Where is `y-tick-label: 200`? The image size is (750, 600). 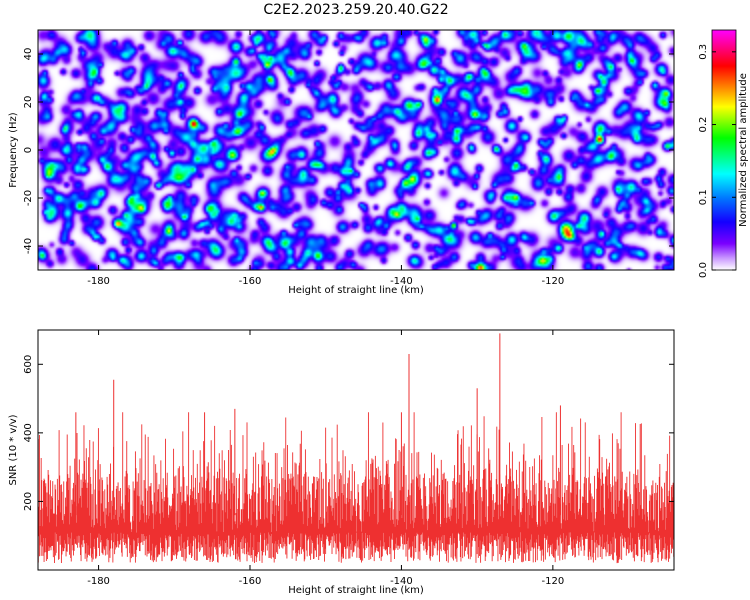 y-tick-label: 200 is located at coordinates (28, 501).